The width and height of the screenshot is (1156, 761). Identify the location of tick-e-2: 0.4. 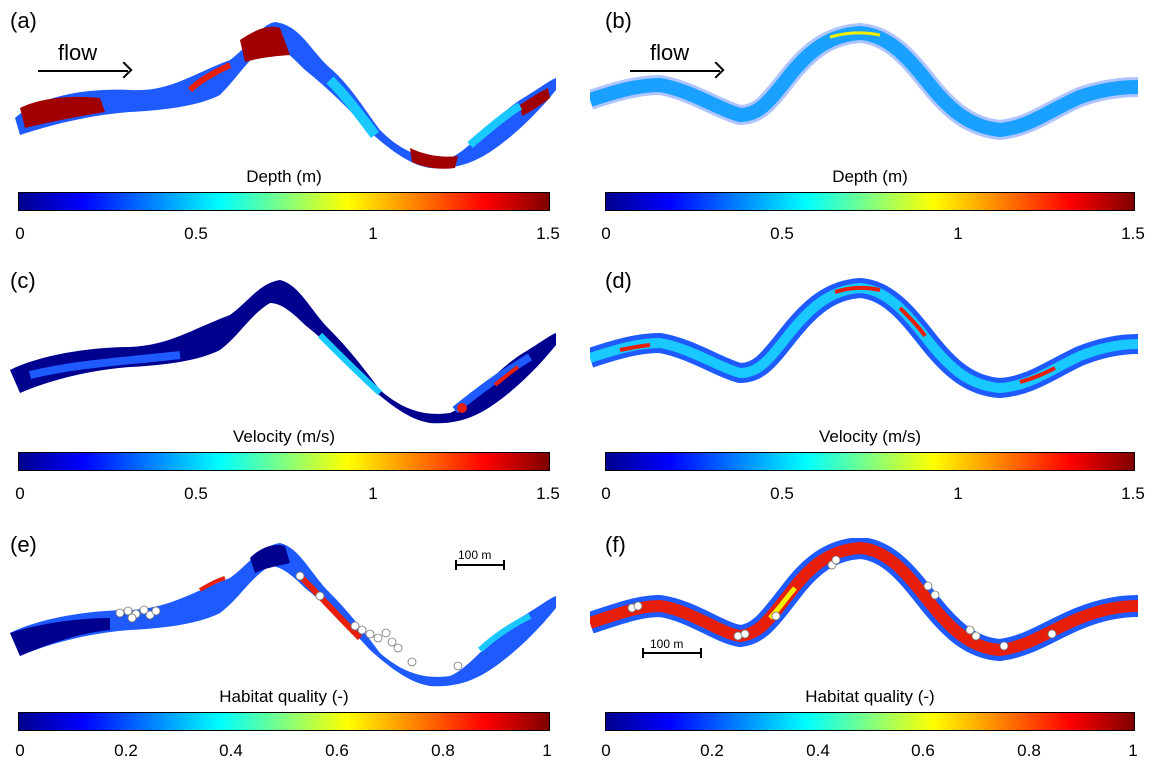
(231, 750).